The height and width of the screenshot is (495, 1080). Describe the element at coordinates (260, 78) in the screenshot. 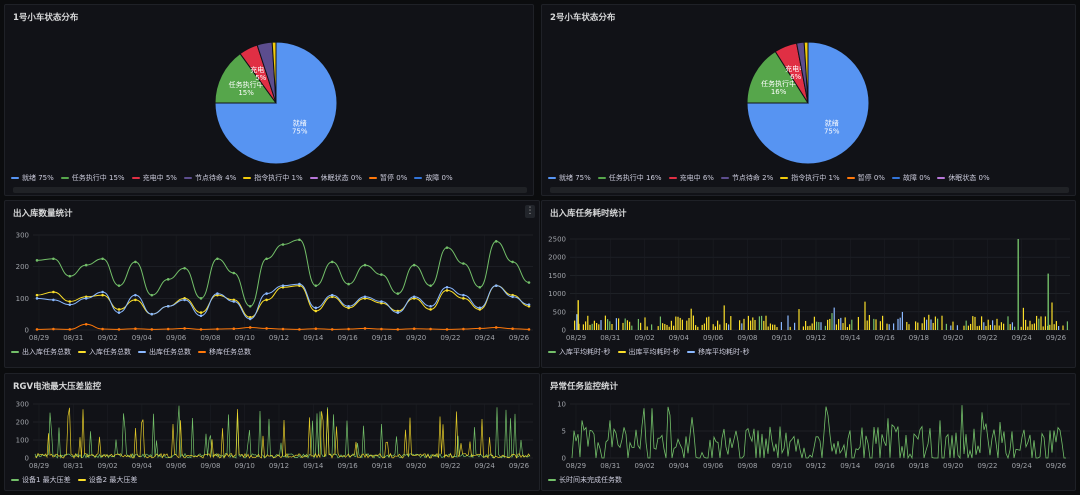

I see `pie-label: 5%` at that location.